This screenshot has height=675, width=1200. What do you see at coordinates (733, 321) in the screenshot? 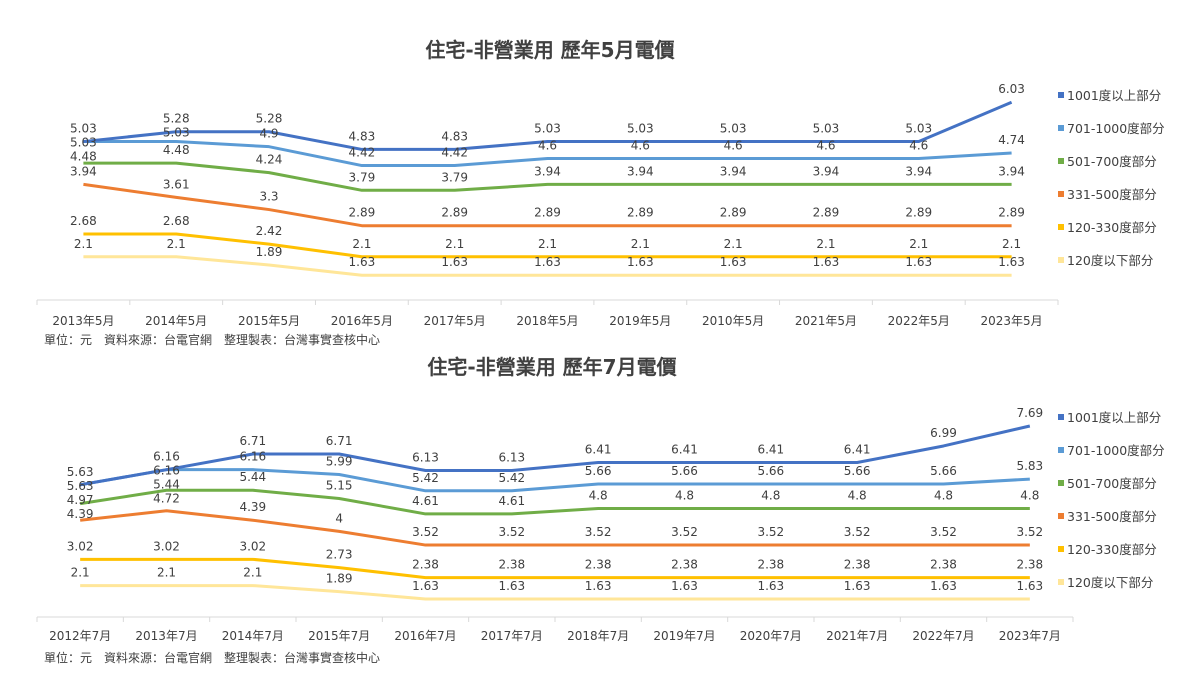
I see `x-tick-label: 2010年5月` at bounding box center [733, 321].